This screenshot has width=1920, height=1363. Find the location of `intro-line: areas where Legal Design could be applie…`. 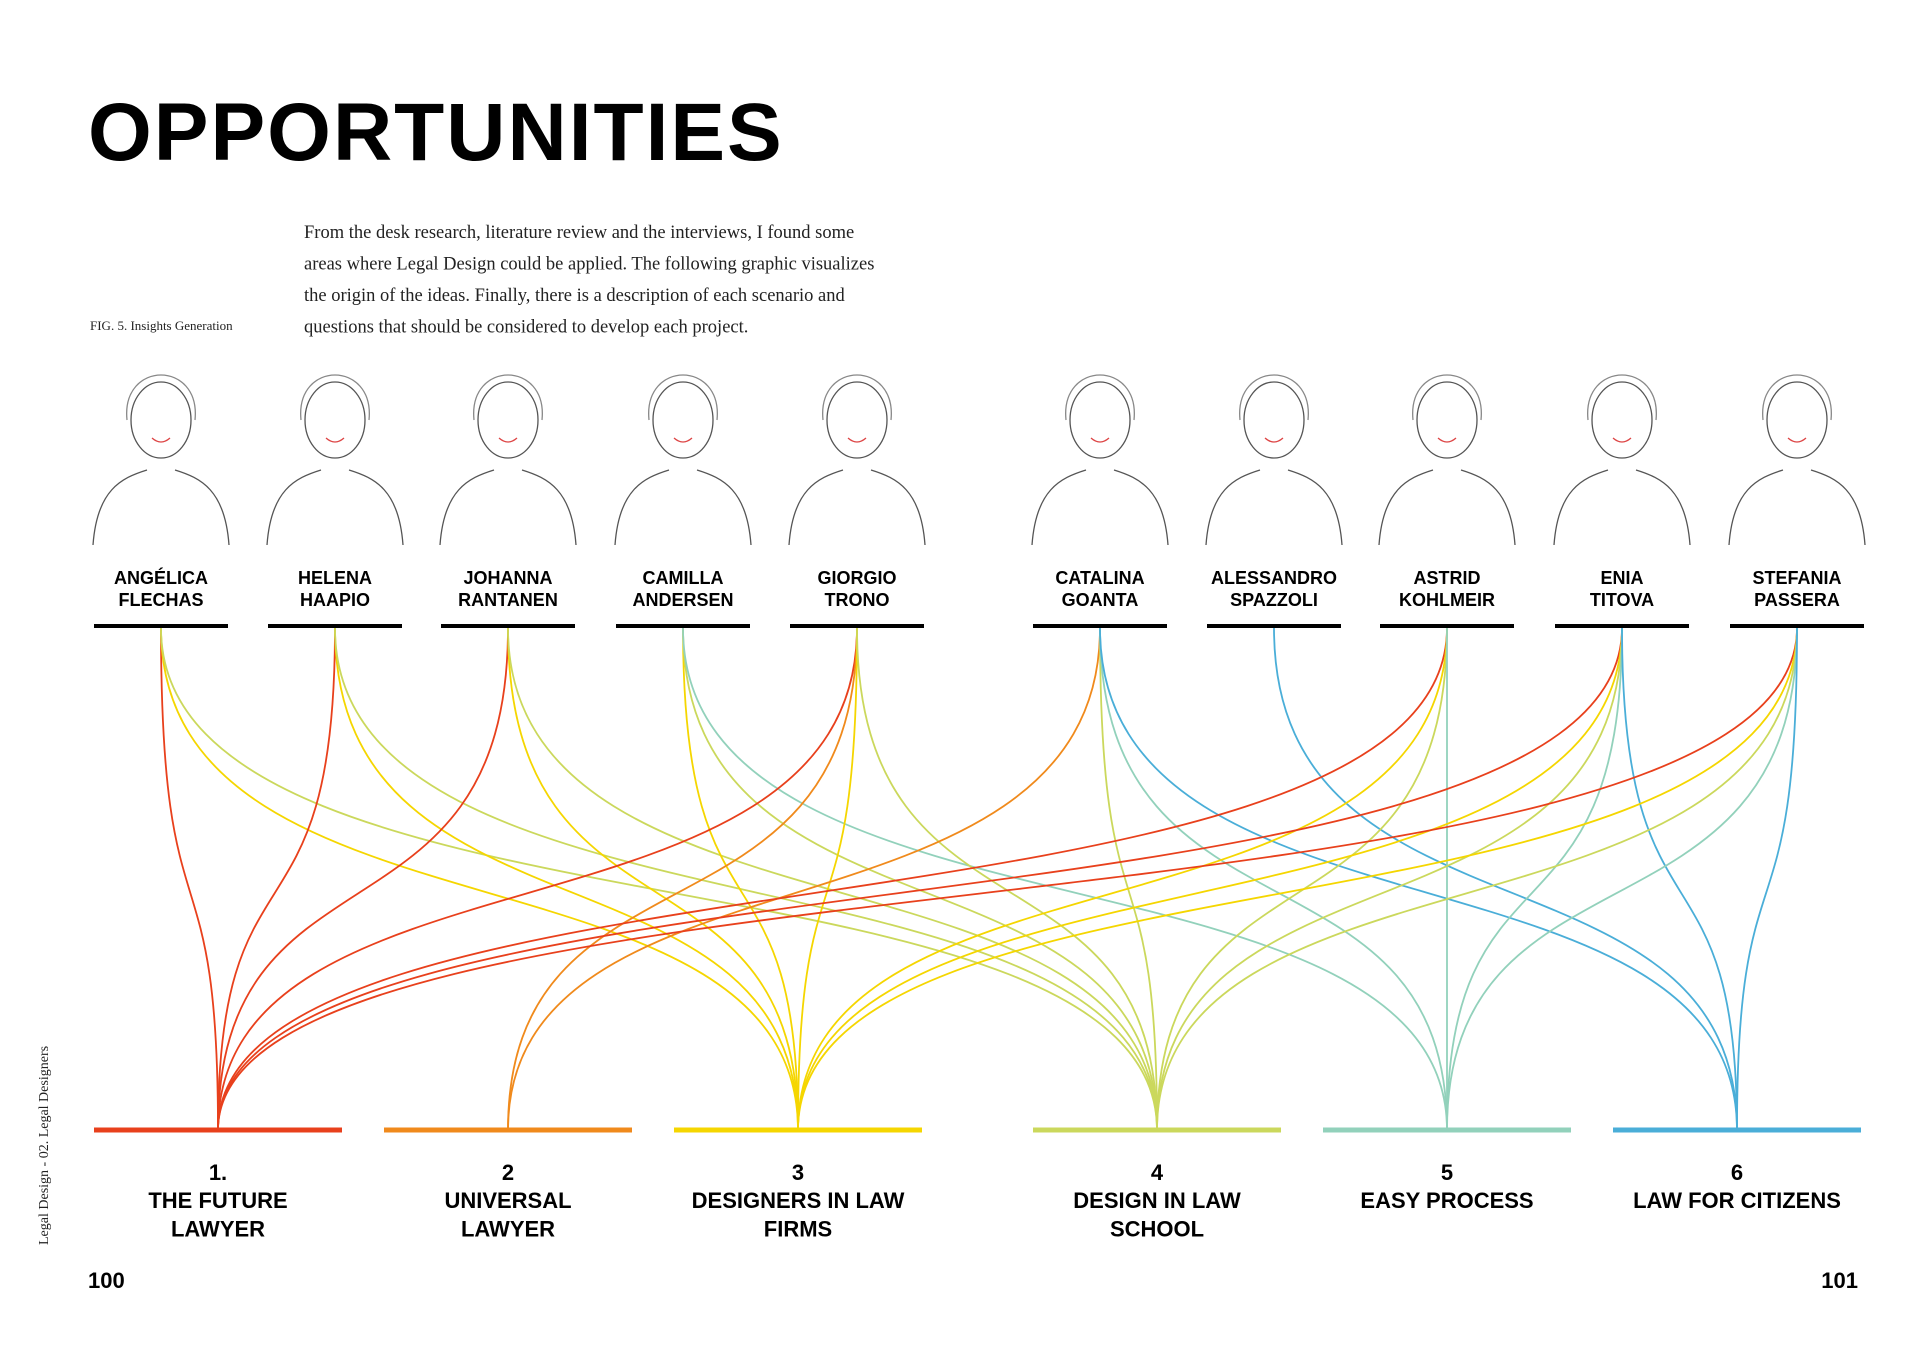

intro-line: areas where Legal Design could be applie… is located at coordinates (589, 265).